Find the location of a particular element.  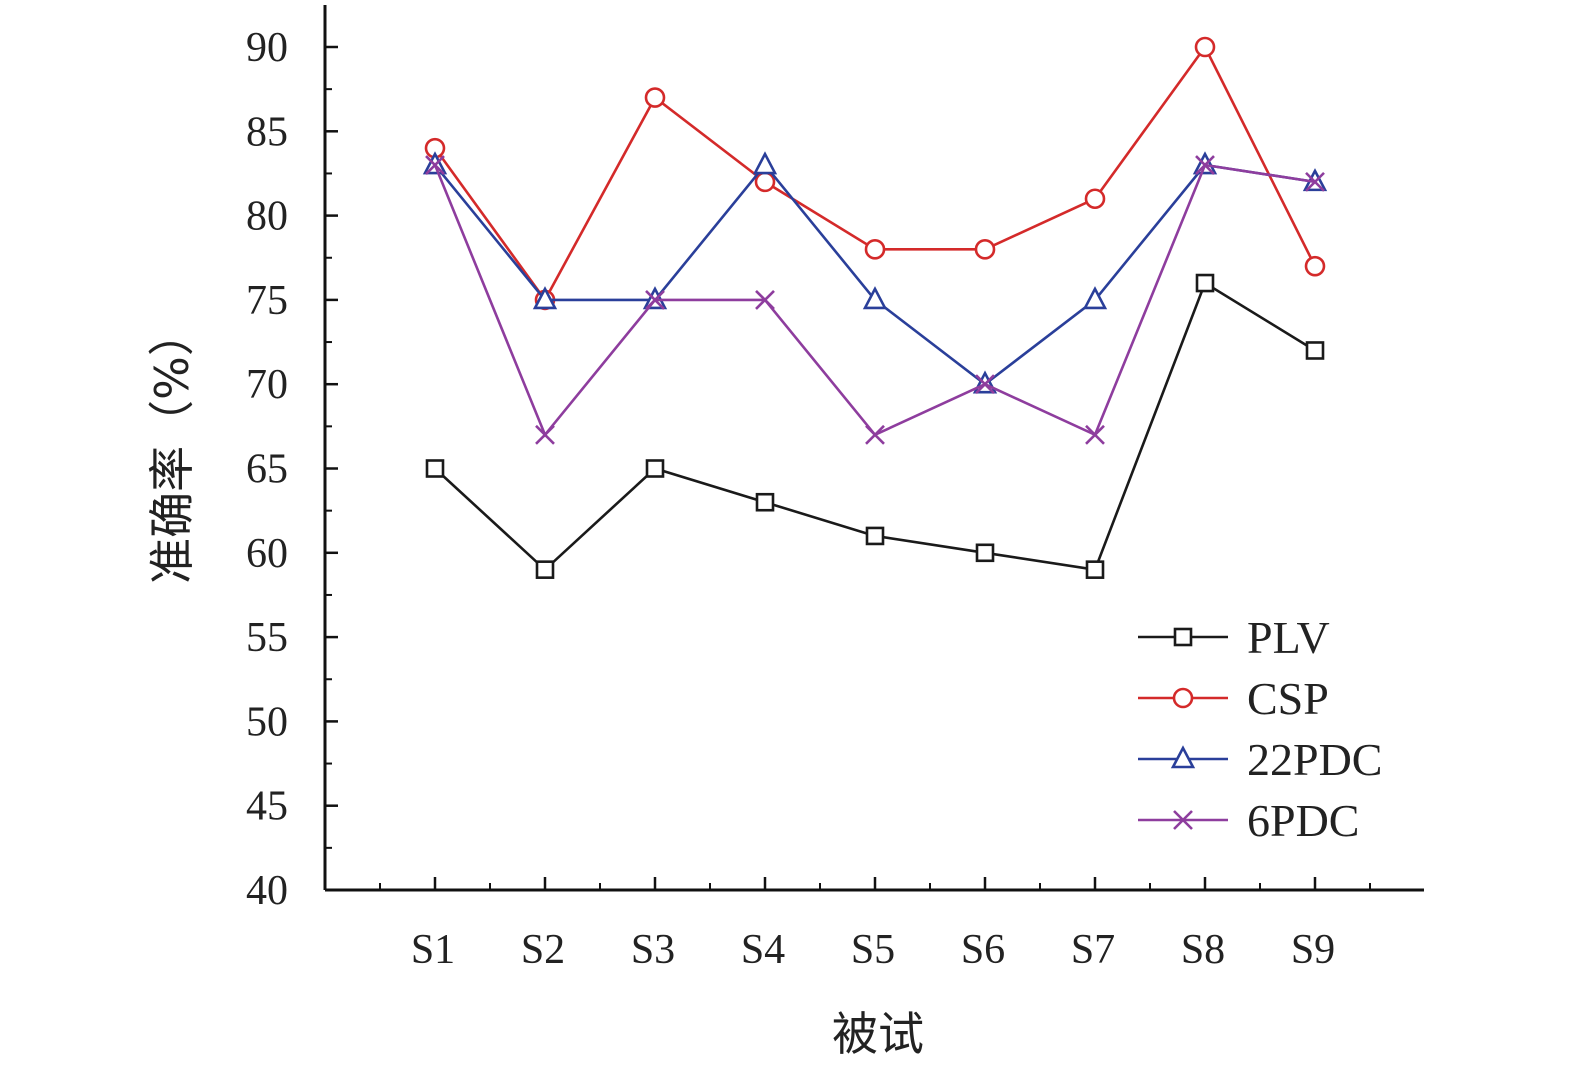

y-tick-label: 80 is located at coordinates (267, 217).